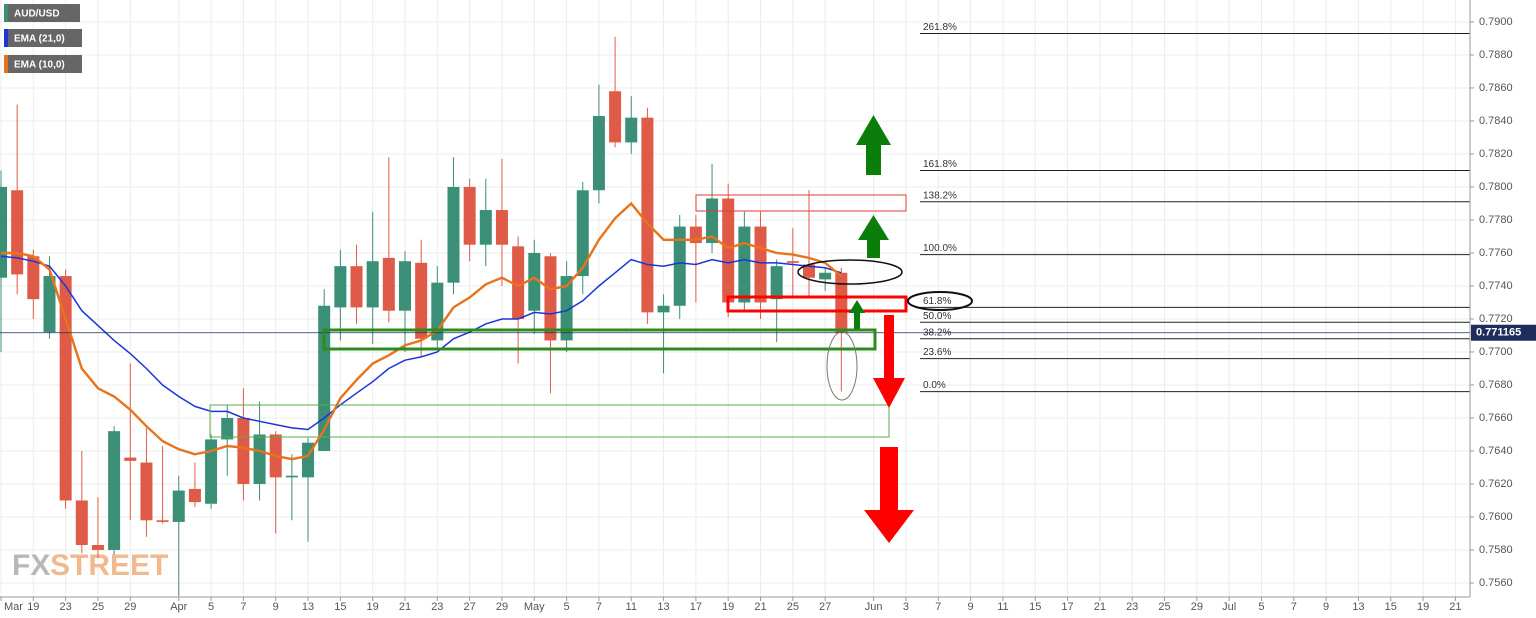 The image size is (1536, 618). Describe the element at coordinates (889, 495) in the screenshot. I see `down-arrow` at that location.